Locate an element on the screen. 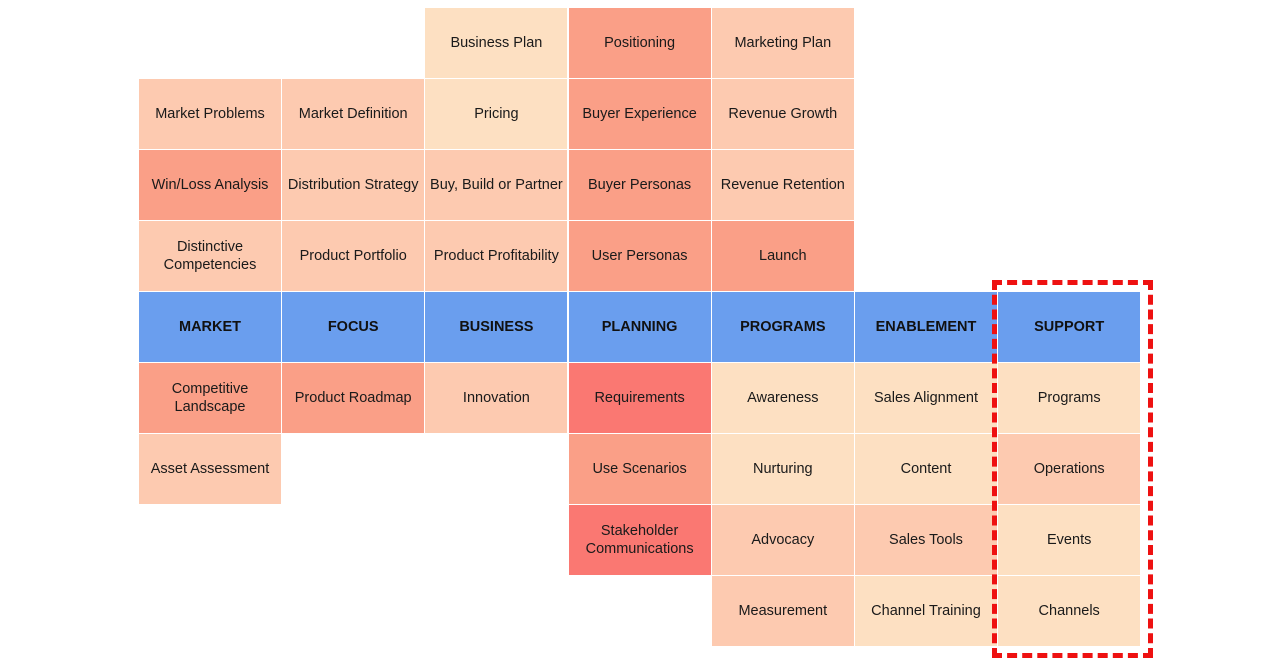 This screenshot has height=670, width=1280. cell-positioning: Positioning is located at coordinates (639, 43).